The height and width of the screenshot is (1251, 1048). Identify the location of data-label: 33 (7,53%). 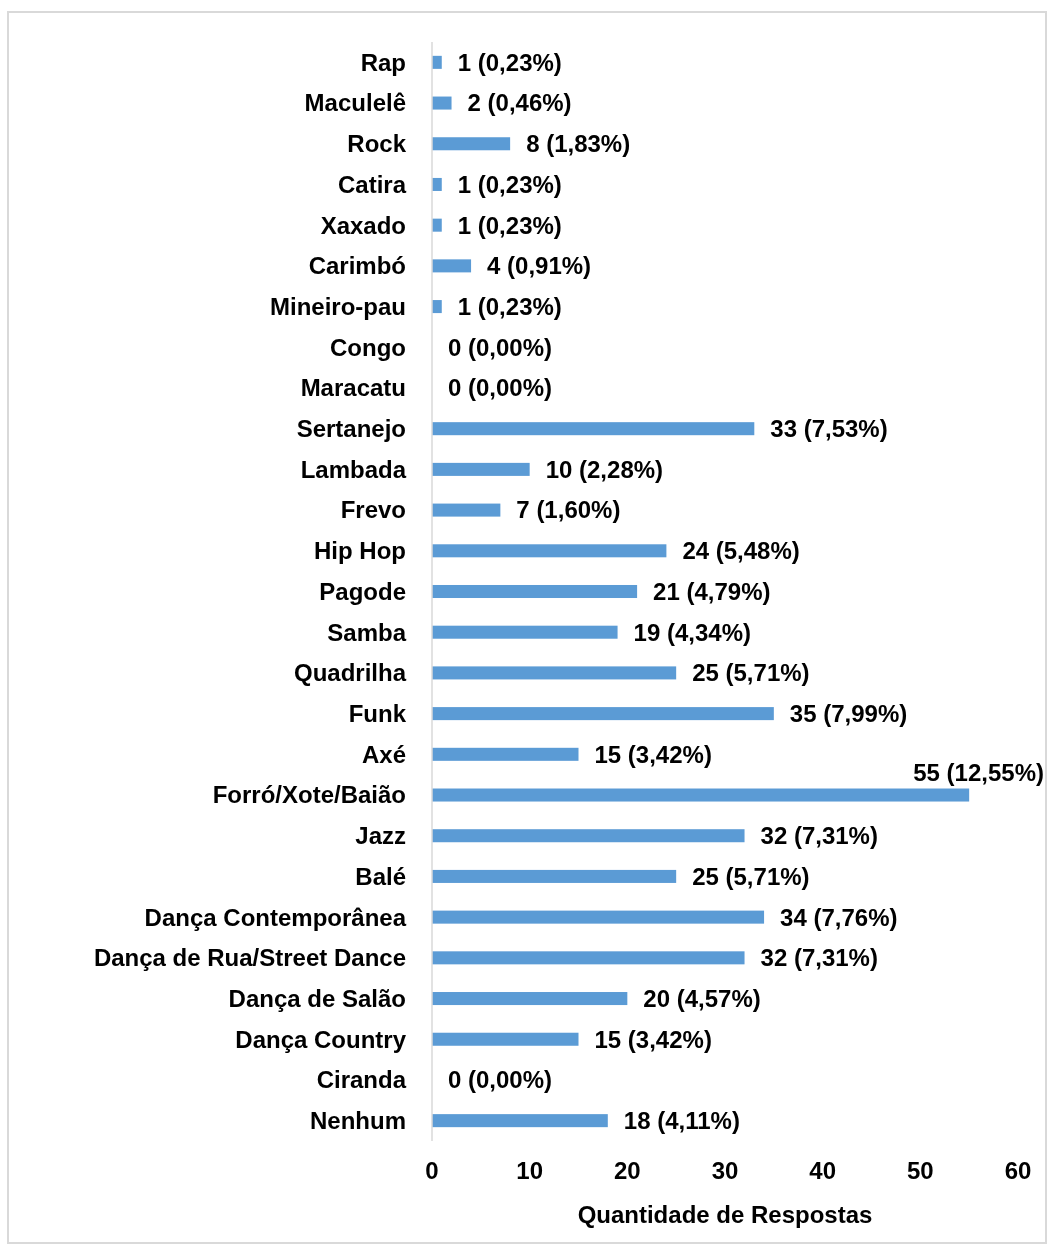
(829, 429).